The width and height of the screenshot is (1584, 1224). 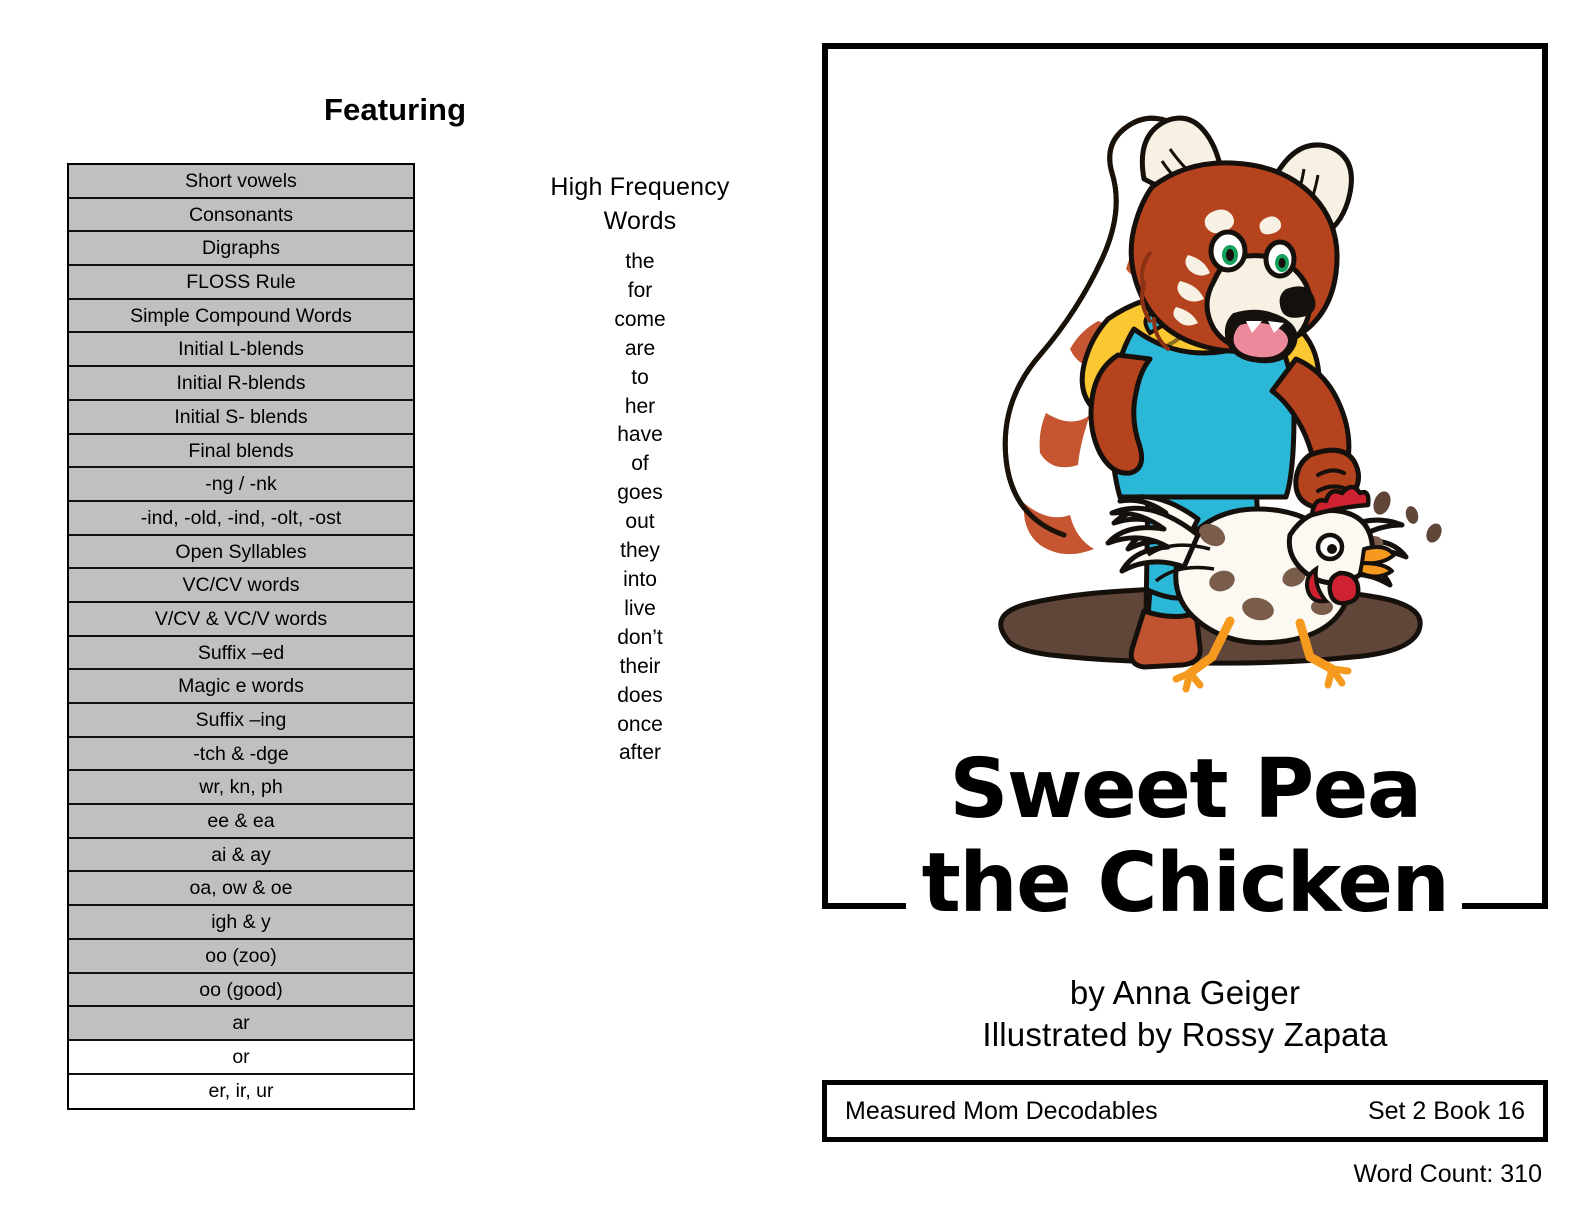 What do you see at coordinates (241, 1091) in the screenshot?
I see `skill-row: er, ir, ur` at bounding box center [241, 1091].